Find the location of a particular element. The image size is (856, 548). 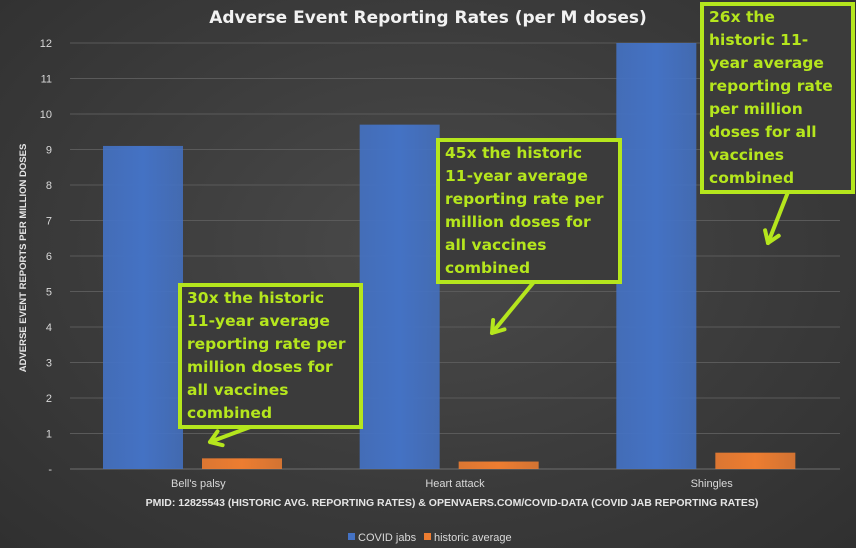

y-tick-label: 1 is located at coordinates (49, 435).